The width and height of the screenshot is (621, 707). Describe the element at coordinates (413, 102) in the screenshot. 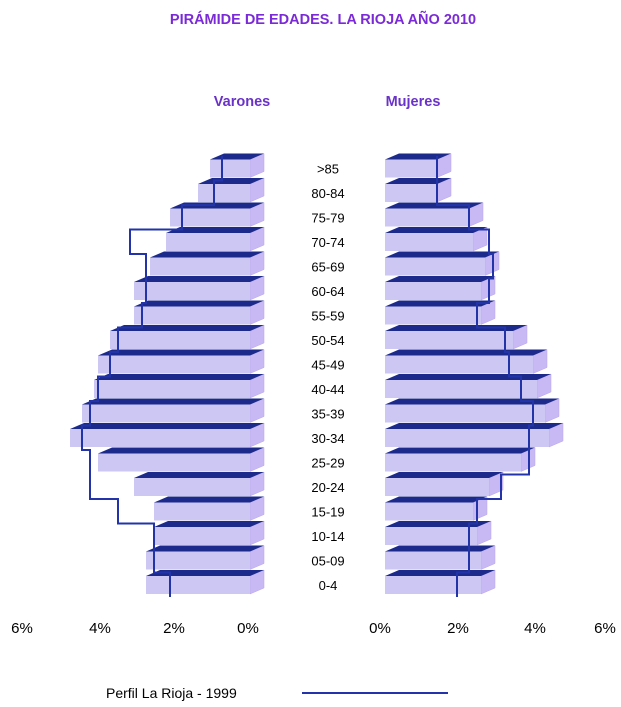

I see `side-title-mujeres: Mujeres` at that location.